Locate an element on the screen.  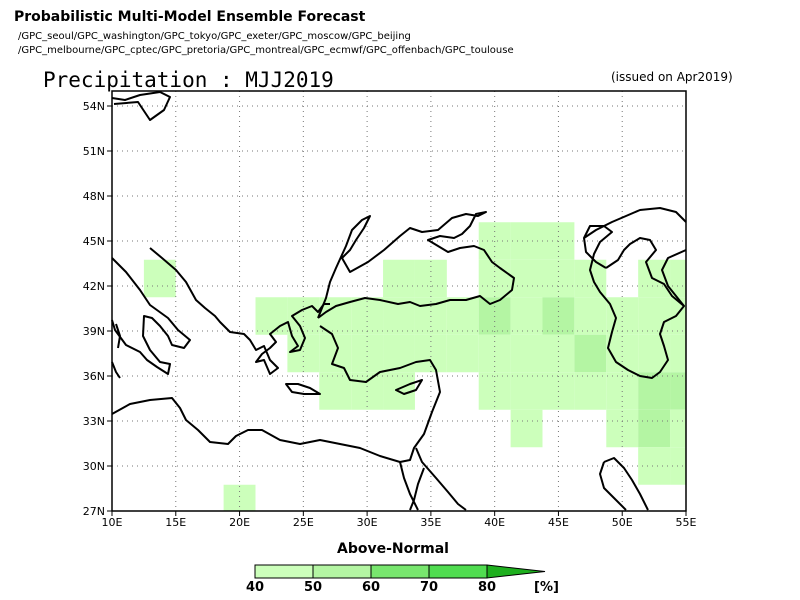
coast-anatolia-levant is located at coordinates (276, 394).